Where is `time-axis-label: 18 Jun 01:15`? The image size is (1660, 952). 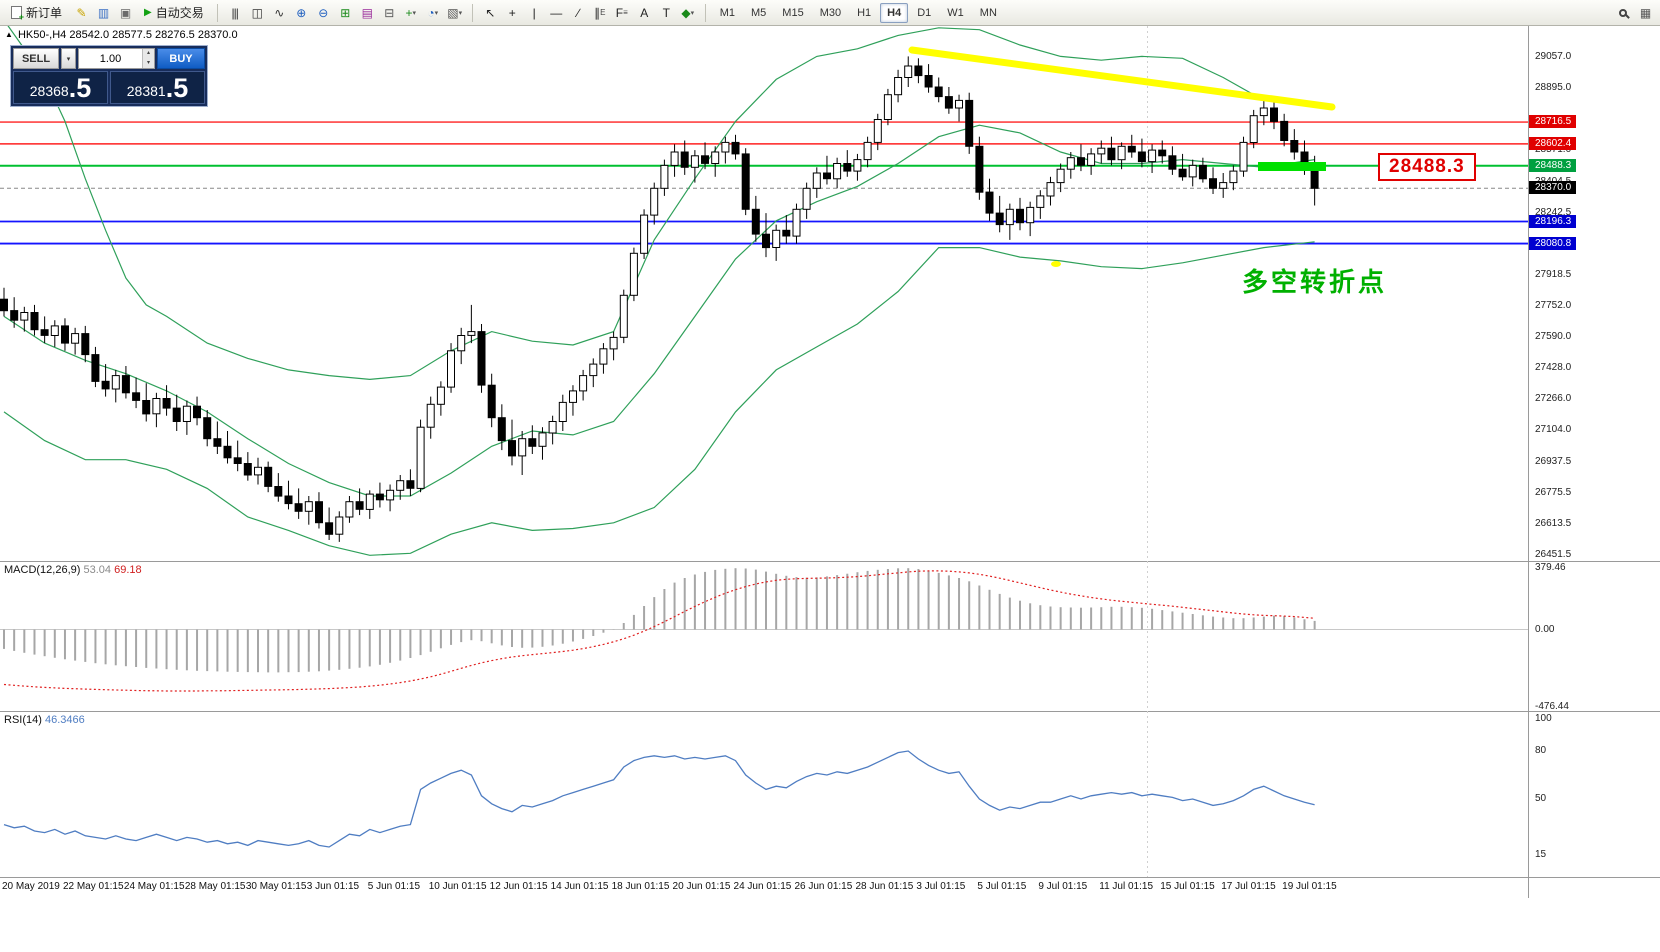 time-axis-label: 18 Jun 01:15 is located at coordinates (640, 886).